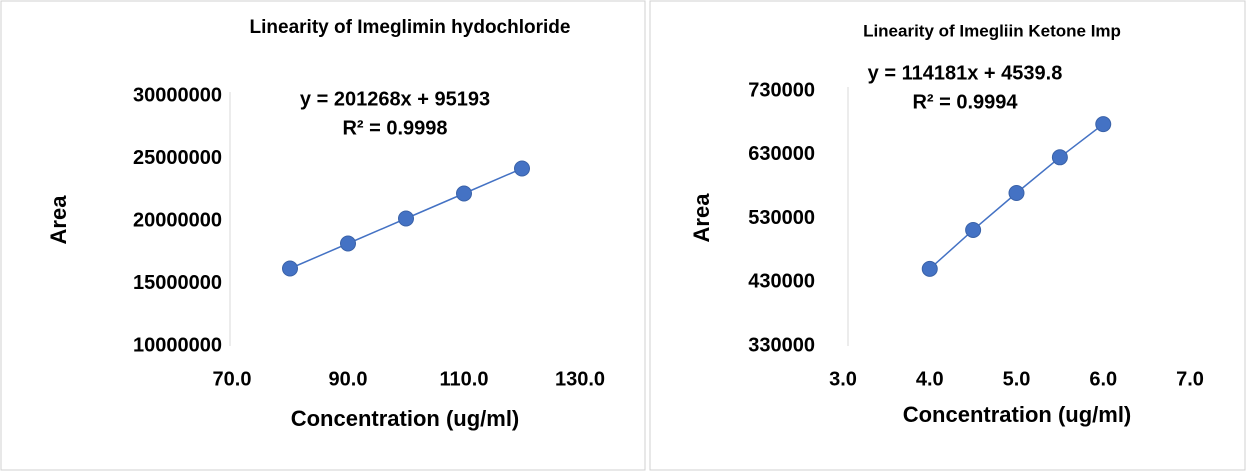 The height and width of the screenshot is (472, 1247). What do you see at coordinates (1103, 379) in the screenshot?
I see `x-tick-label: 6.0` at bounding box center [1103, 379].